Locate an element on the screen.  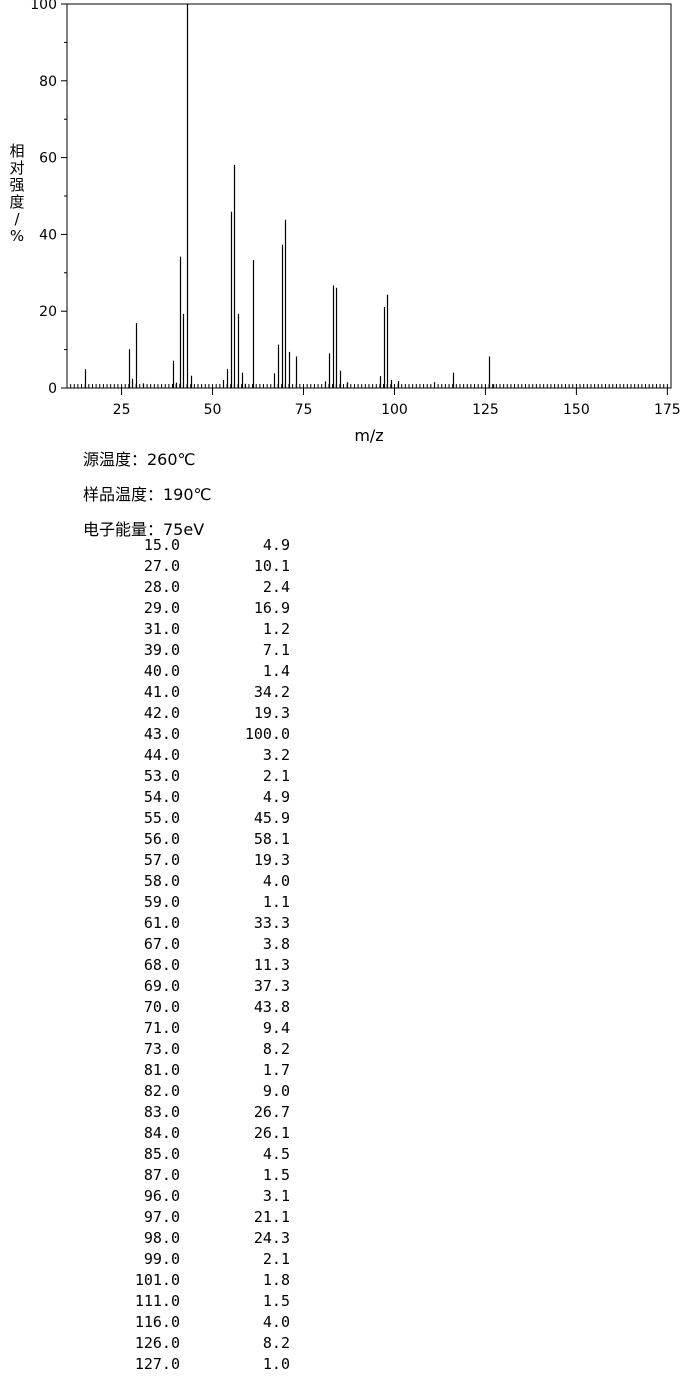
peak-mz: 54.0 is located at coordinates (161, 797).